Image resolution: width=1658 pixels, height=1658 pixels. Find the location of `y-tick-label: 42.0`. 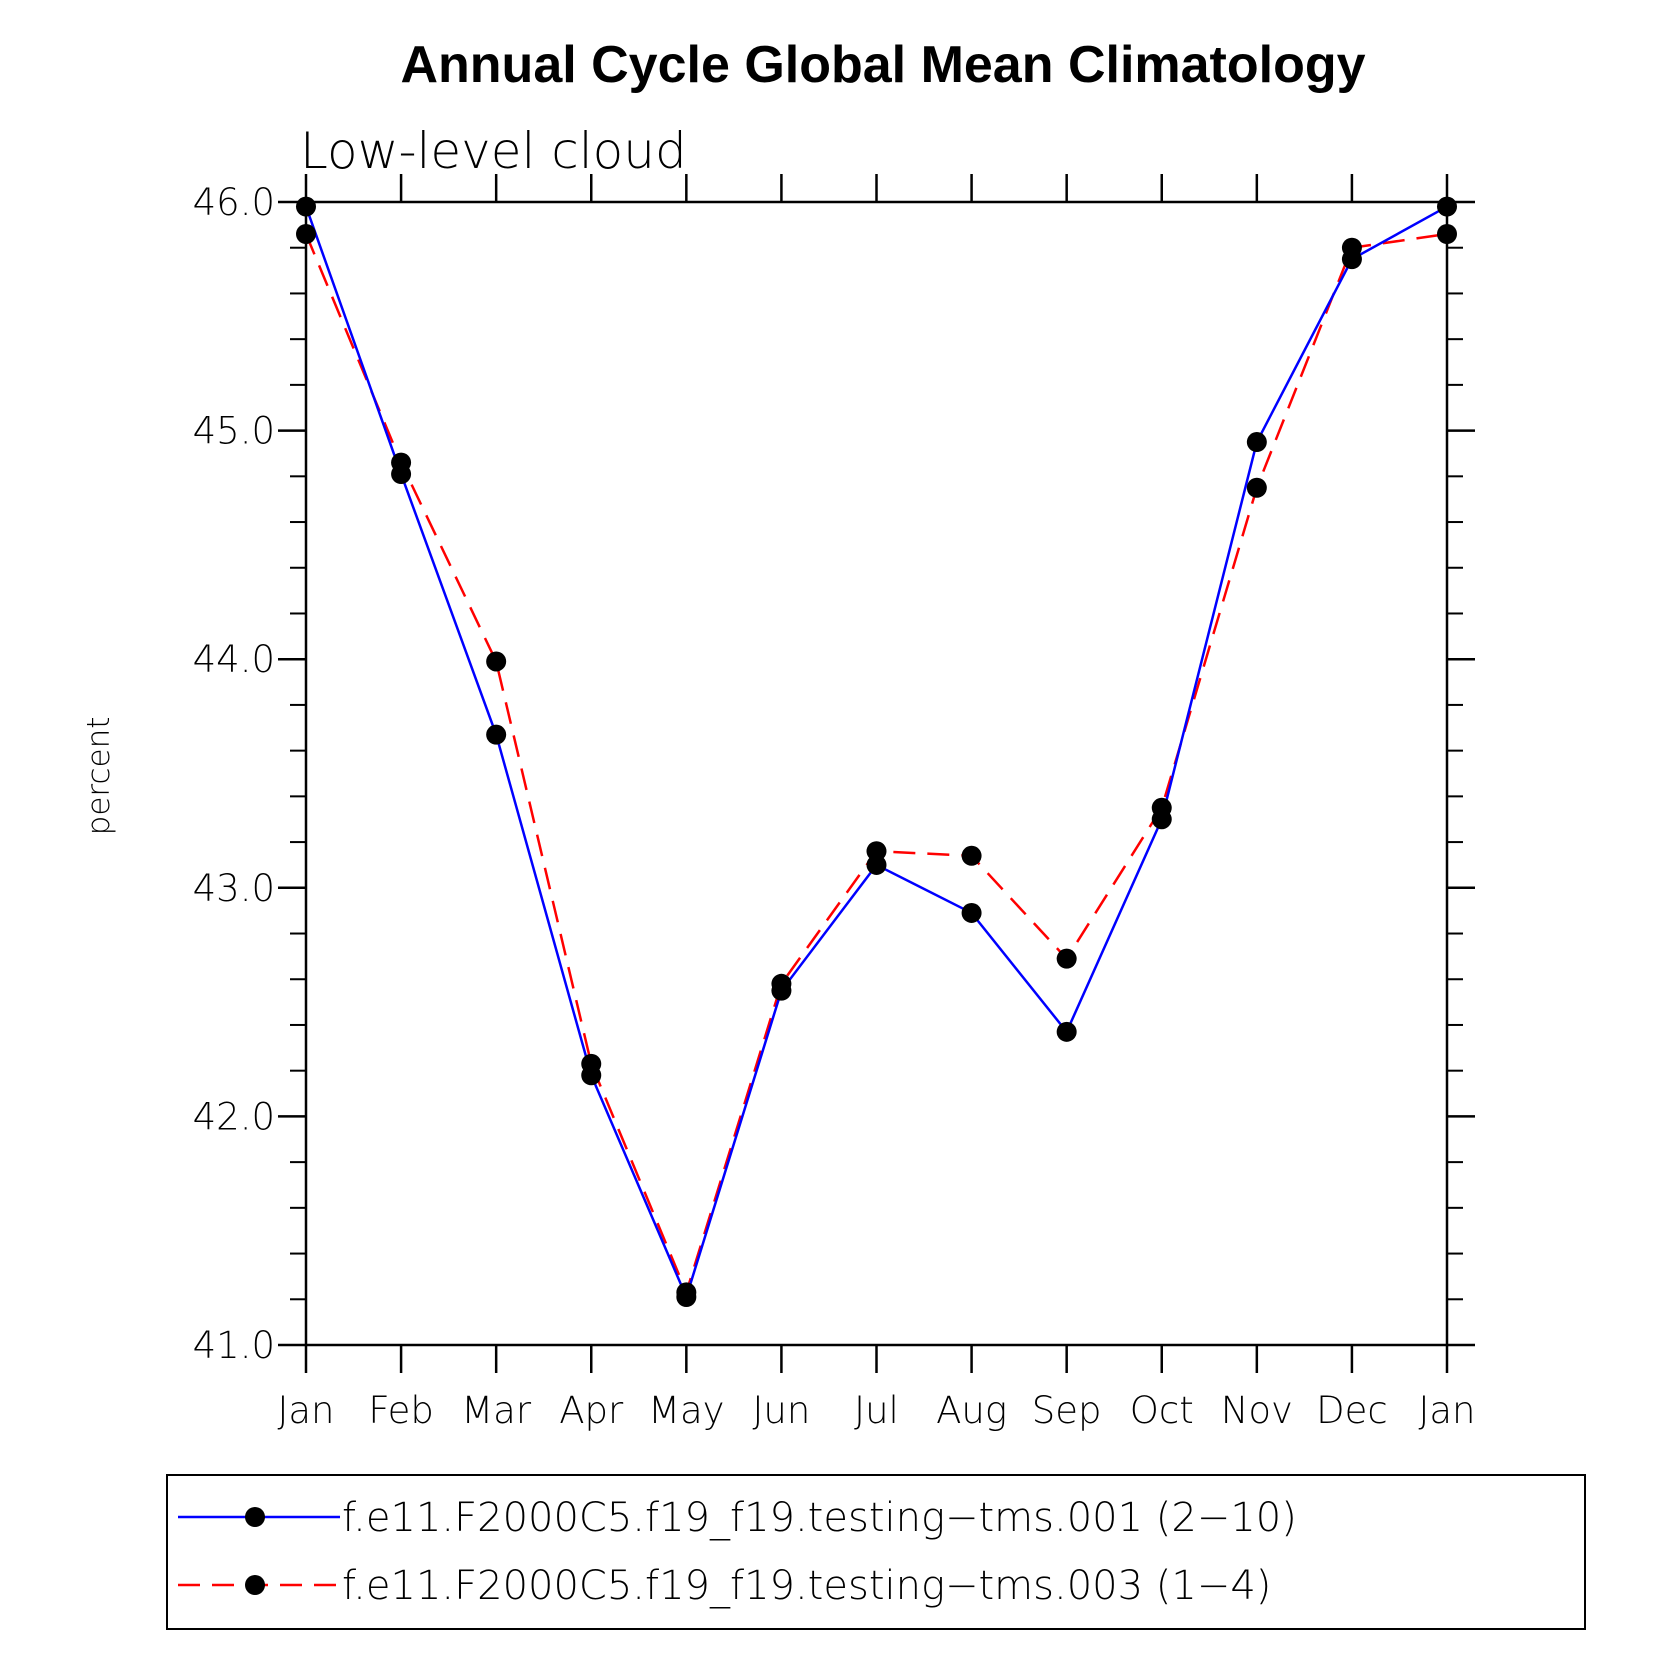

y-tick-label: 42.0 is located at coordinates (234, 1116).